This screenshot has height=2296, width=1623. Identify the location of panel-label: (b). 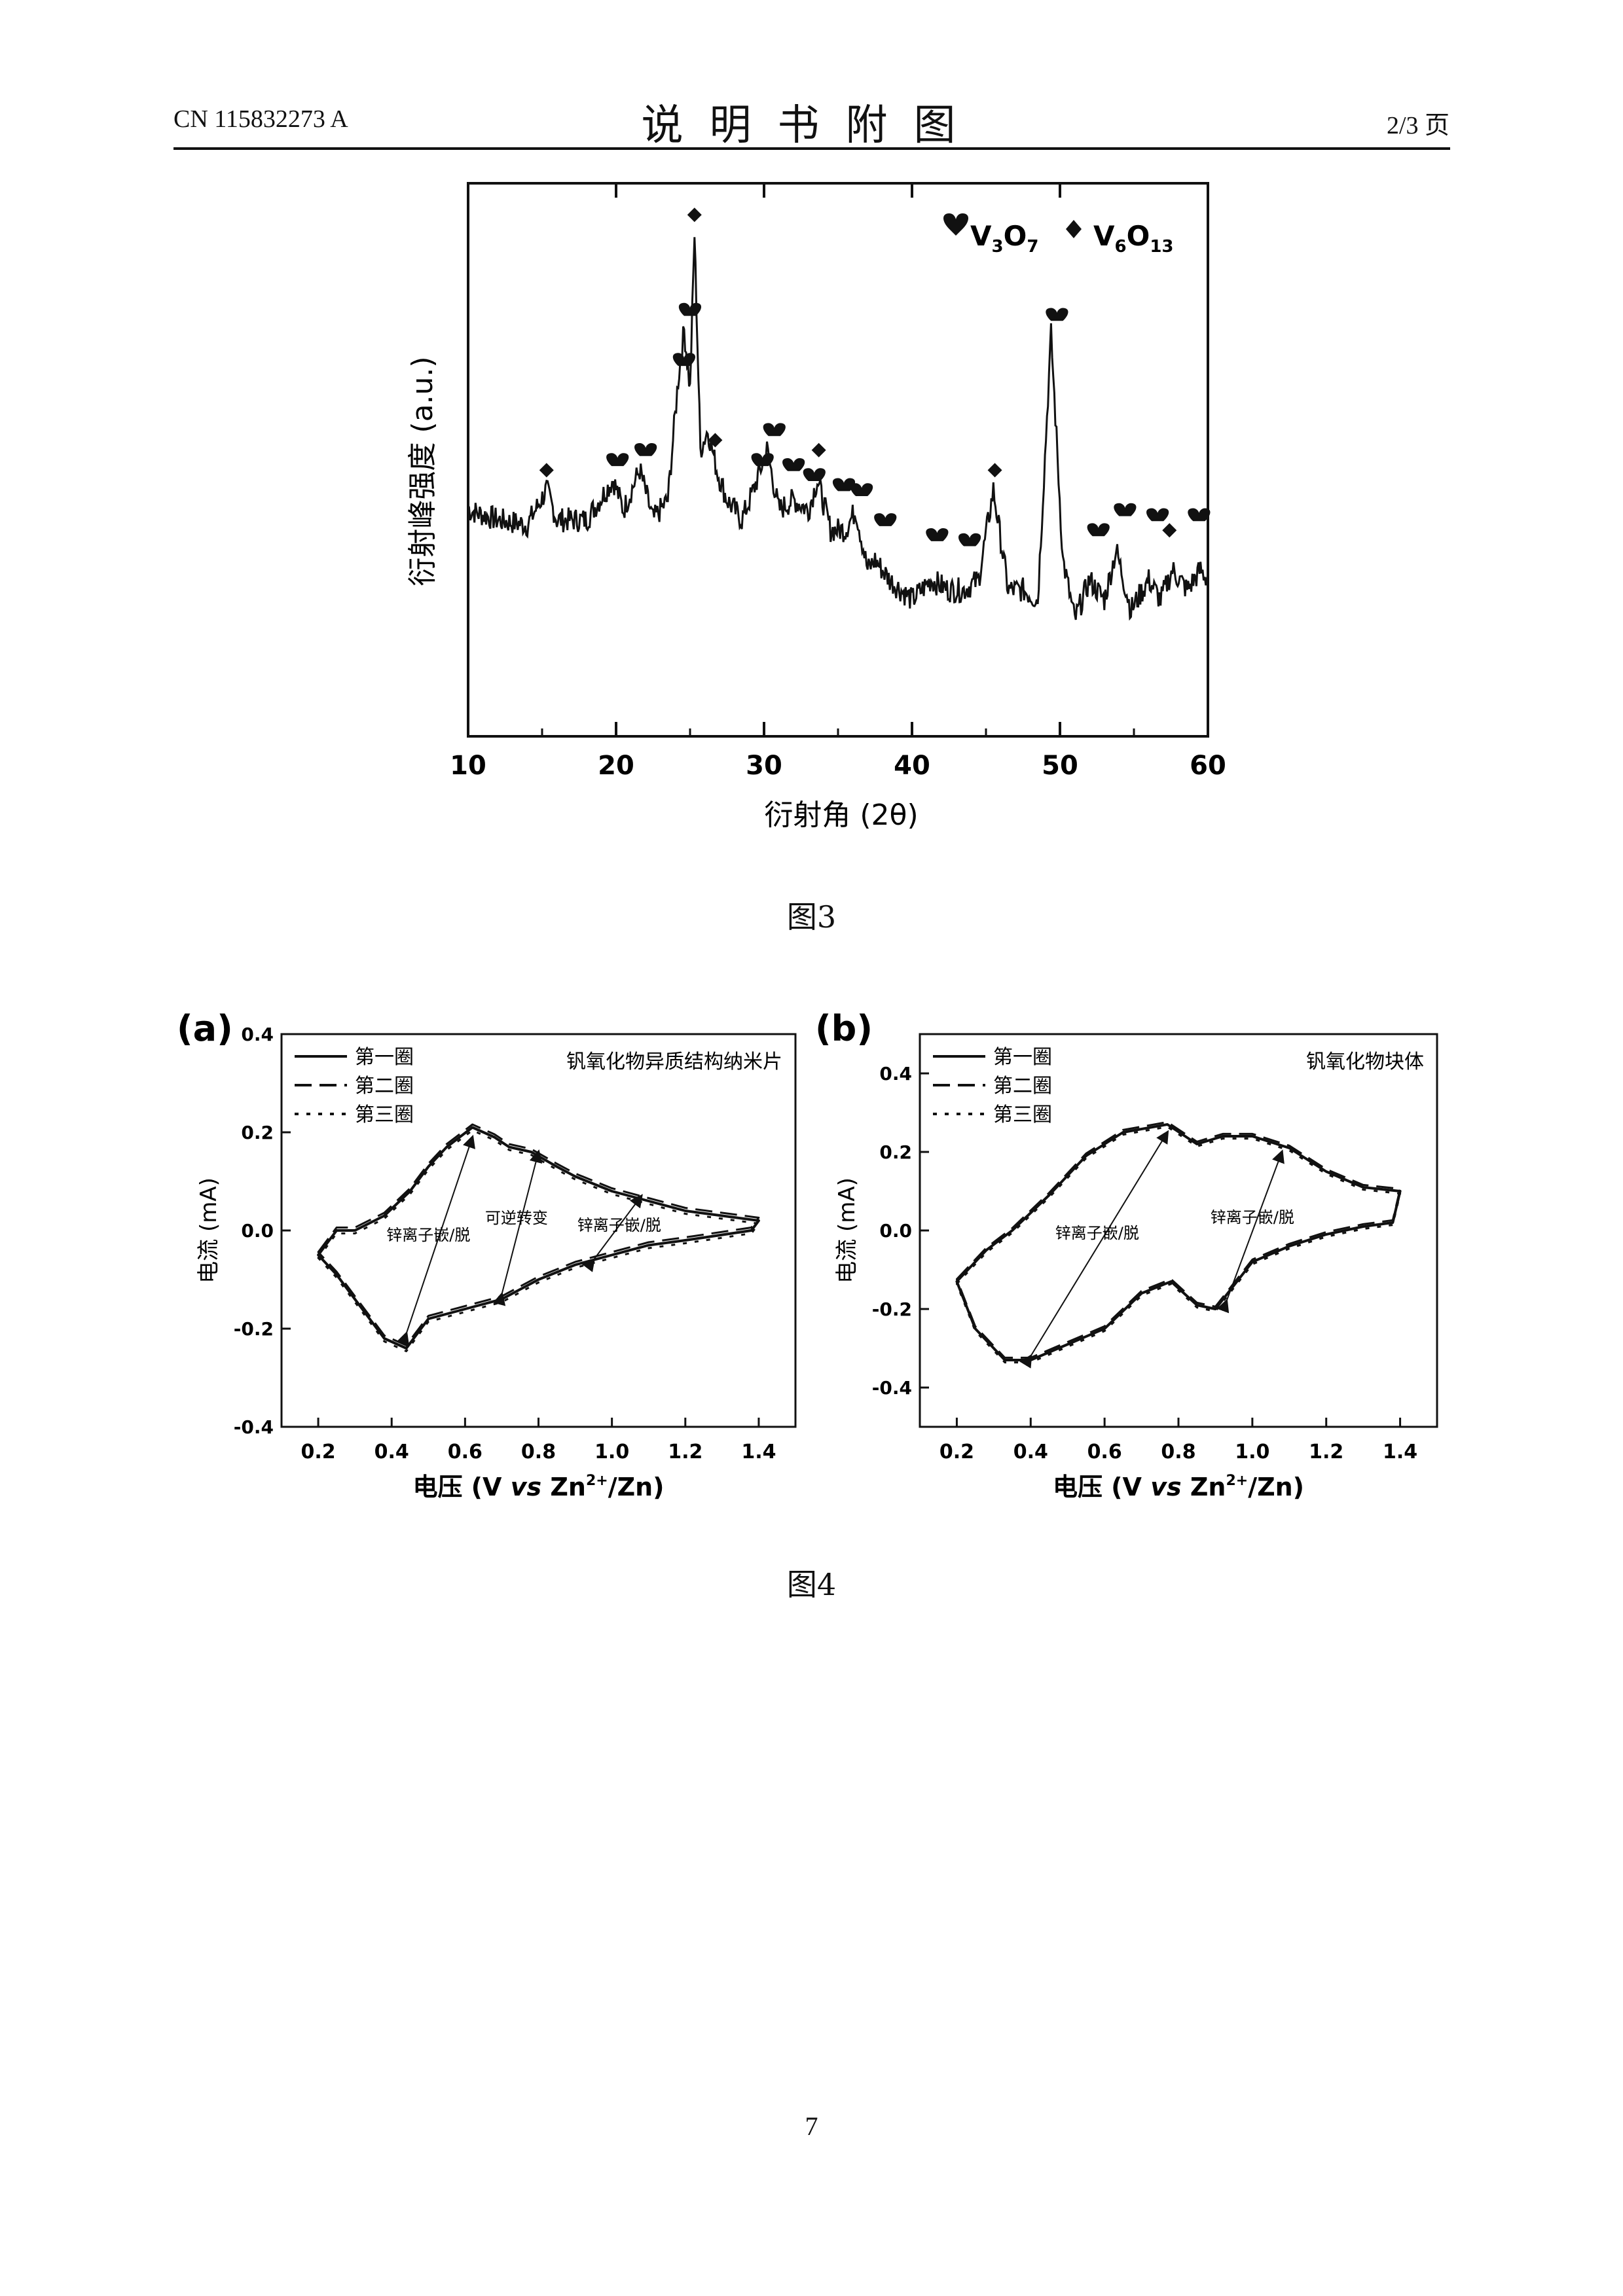
(844, 1028).